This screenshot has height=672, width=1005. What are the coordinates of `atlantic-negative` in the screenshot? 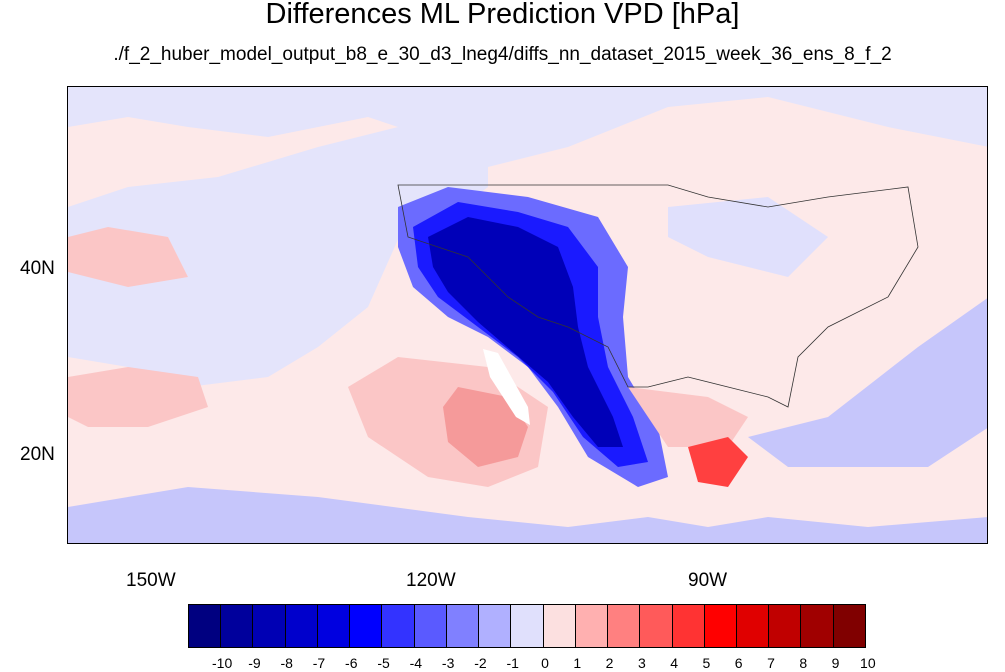 It's located at (867, 382).